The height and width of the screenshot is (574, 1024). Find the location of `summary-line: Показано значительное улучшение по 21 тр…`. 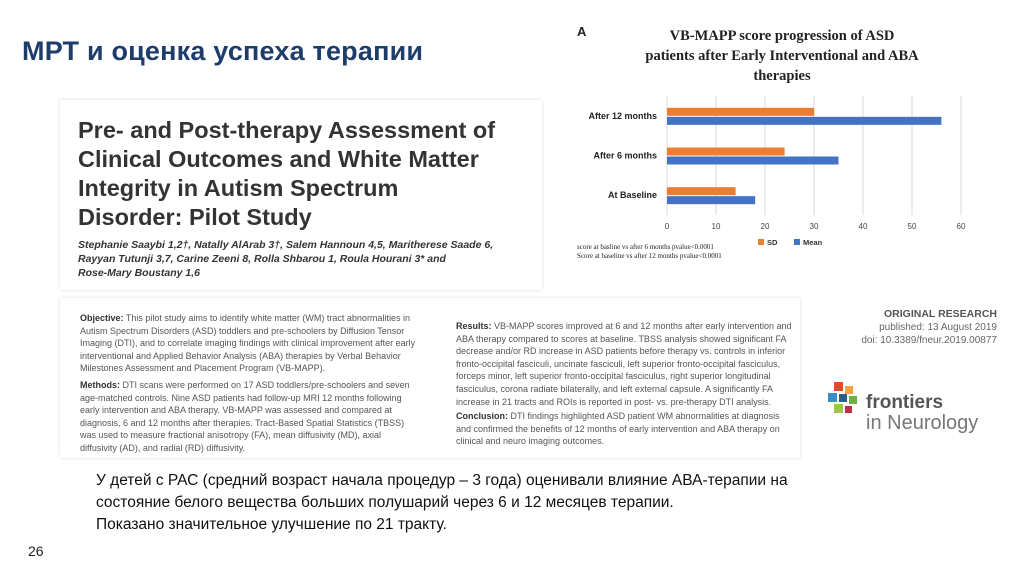

summary-line: Показано значительное улучшение по 21 тр… is located at coordinates (271, 524).